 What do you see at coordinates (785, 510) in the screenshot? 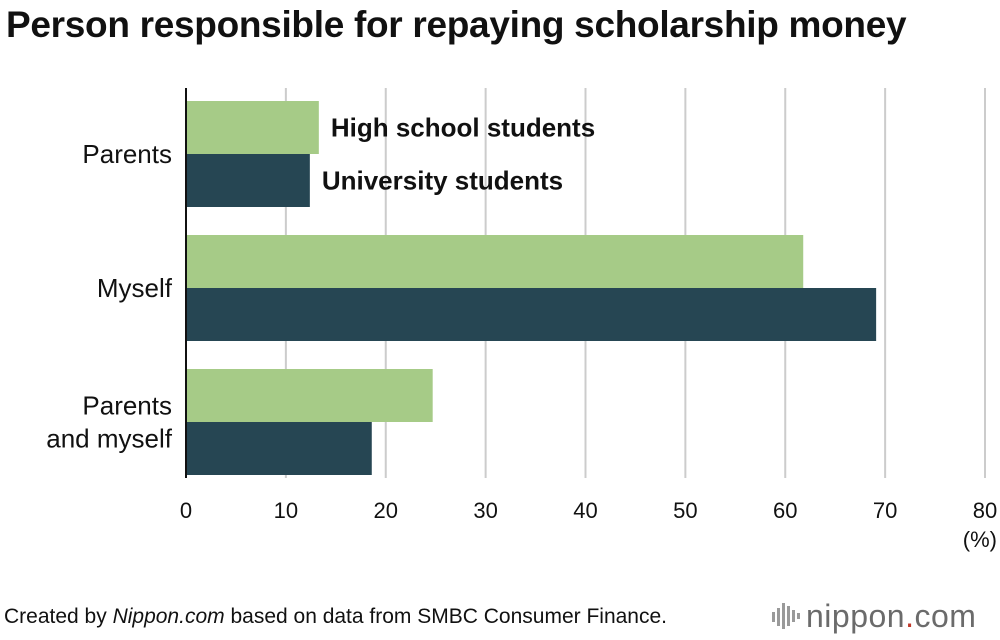
I see `x-tick-label: 60` at bounding box center [785, 510].